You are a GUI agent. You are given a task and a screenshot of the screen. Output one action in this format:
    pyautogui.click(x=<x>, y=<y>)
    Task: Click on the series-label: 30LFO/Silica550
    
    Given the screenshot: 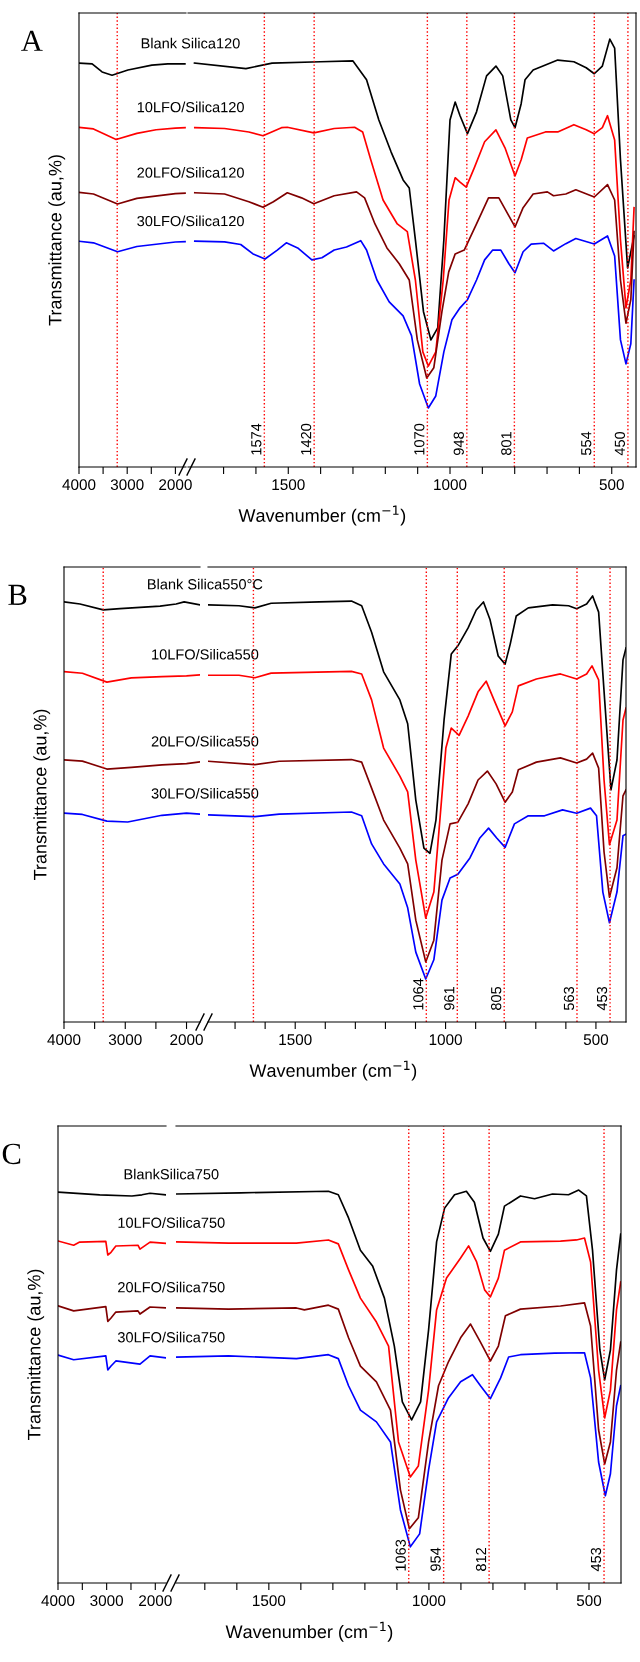 What is the action you would take?
    pyautogui.click(x=205, y=793)
    